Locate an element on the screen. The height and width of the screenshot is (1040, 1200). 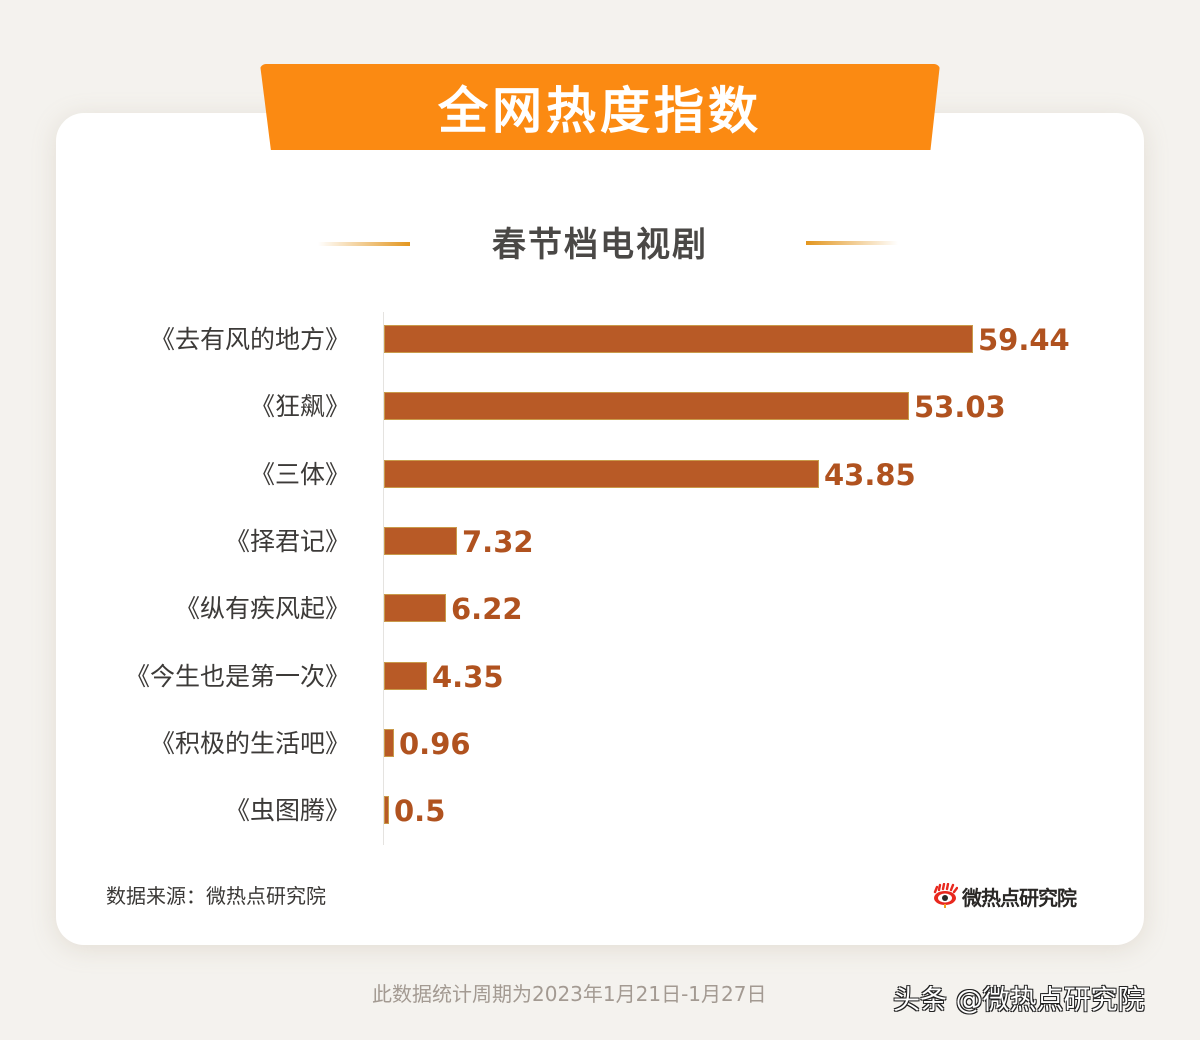
bar-label: 《积极的生活吧》 is located at coordinates (249, 743).